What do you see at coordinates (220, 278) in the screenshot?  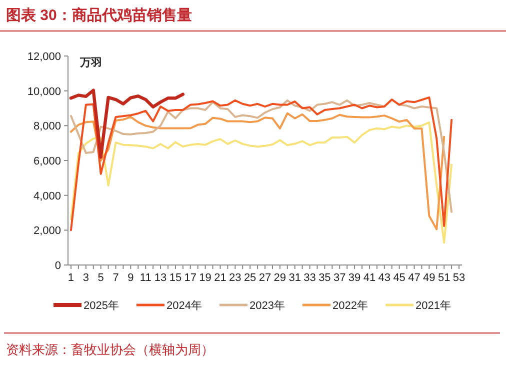 I see `x-tick-label: 21` at bounding box center [220, 278].